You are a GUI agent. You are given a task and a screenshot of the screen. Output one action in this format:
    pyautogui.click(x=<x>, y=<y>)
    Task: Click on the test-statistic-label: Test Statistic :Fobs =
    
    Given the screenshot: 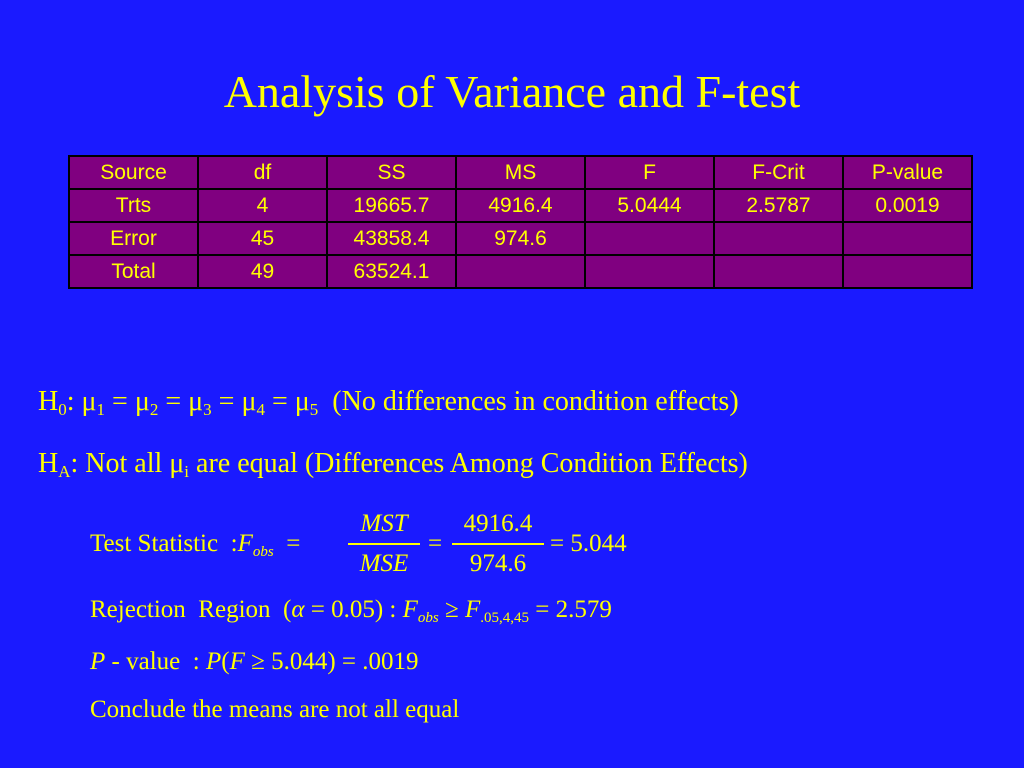 What is the action you would take?
    pyautogui.click(x=195, y=545)
    